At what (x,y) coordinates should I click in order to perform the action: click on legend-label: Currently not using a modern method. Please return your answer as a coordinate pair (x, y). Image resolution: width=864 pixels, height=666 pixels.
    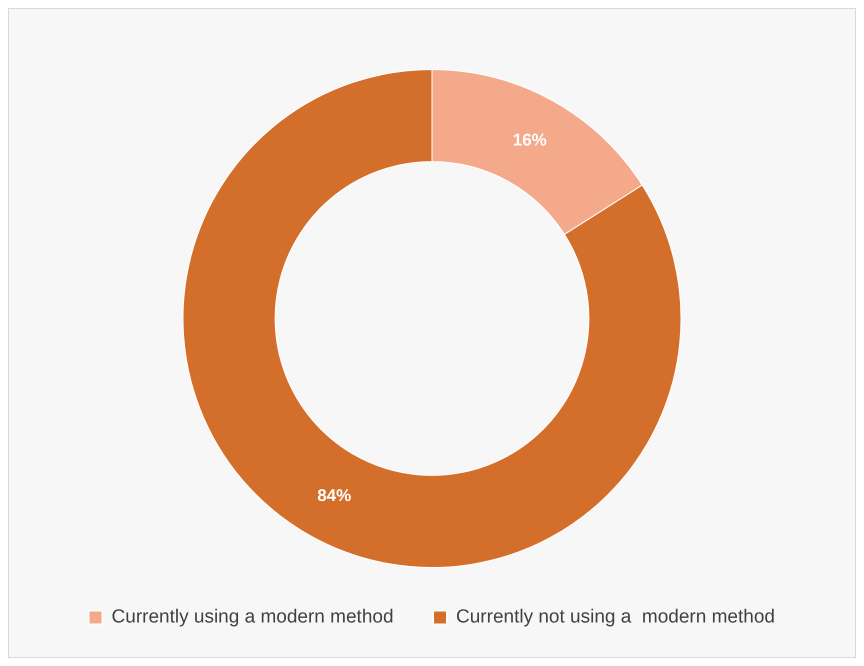
    Looking at the image, I should click on (615, 617).